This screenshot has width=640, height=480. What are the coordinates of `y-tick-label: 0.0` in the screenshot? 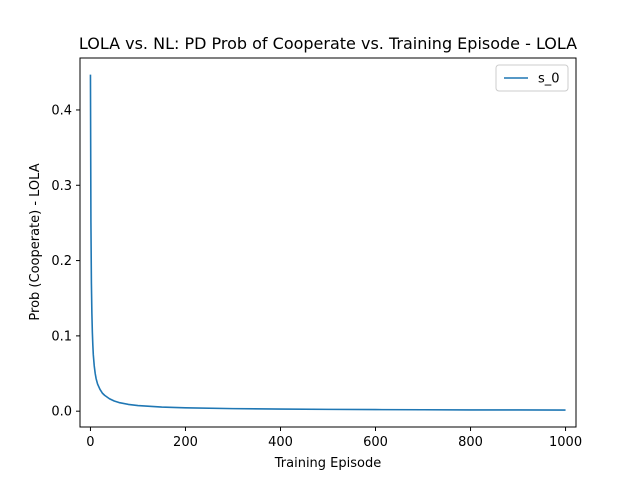 It's located at (61, 412).